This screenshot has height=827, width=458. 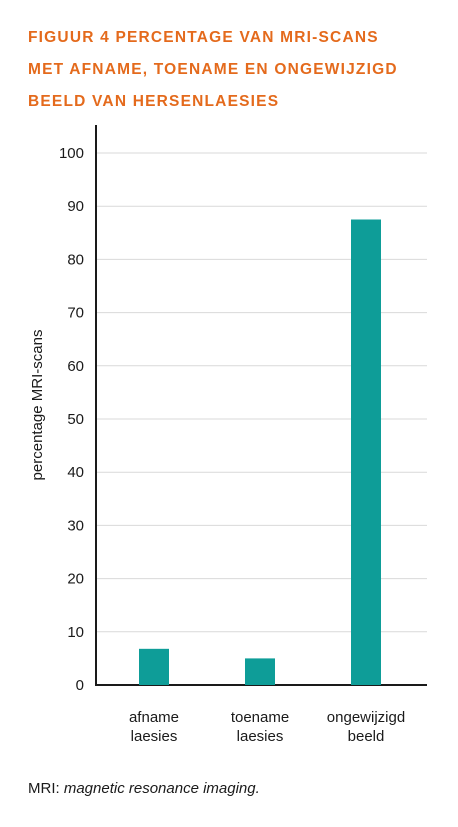 I want to click on y-tick-label: 60, so click(x=75, y=366).